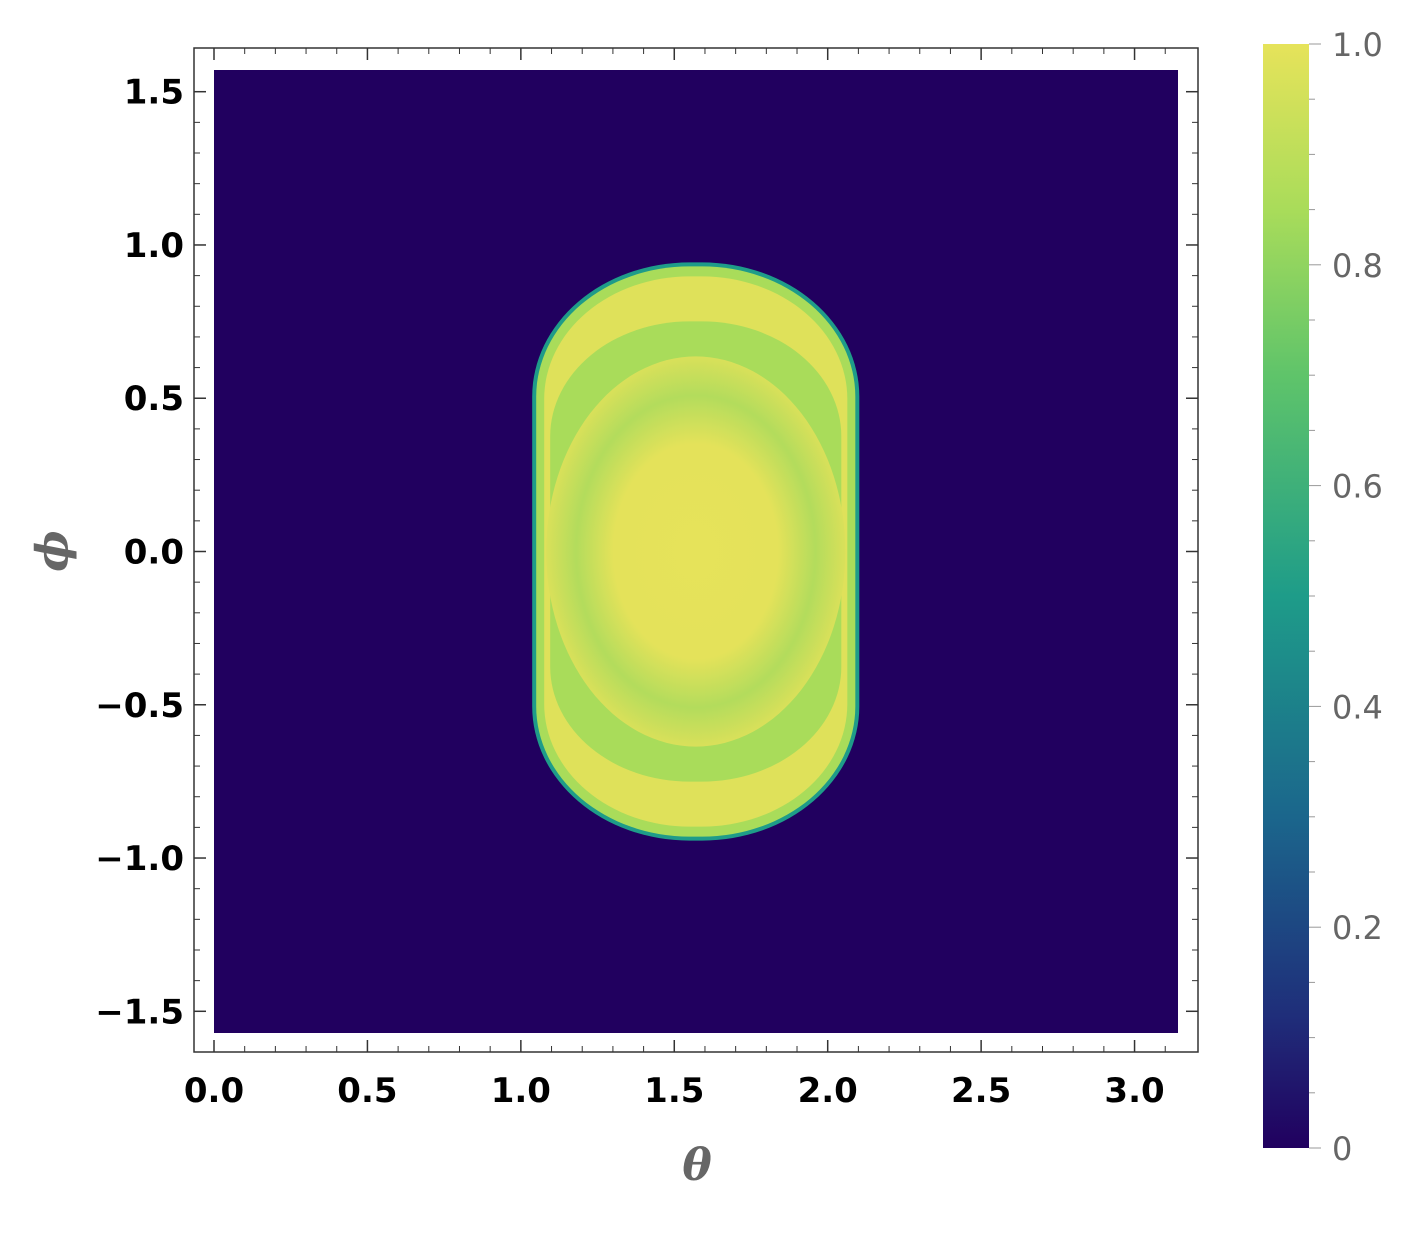  Describe the element at coordinates (139, 859) in the screenshot. I see `y-tick-label: −1.0` at that location.